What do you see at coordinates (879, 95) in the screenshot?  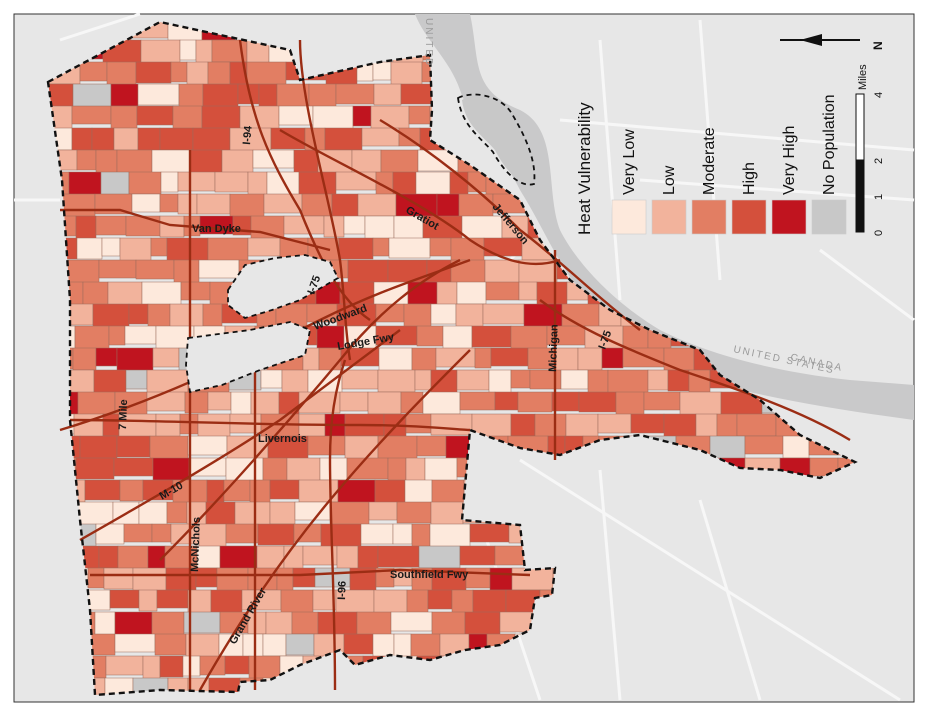 I see `scale-tick-4: 4` at bounding box center [879, 95].